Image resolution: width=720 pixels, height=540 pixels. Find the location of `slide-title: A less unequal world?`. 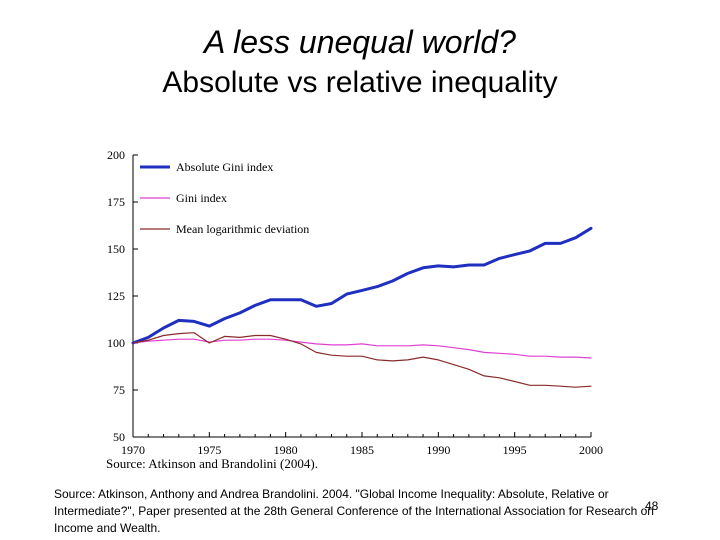

slide-title: A less unequal world? is located at coordinates (360, 42).